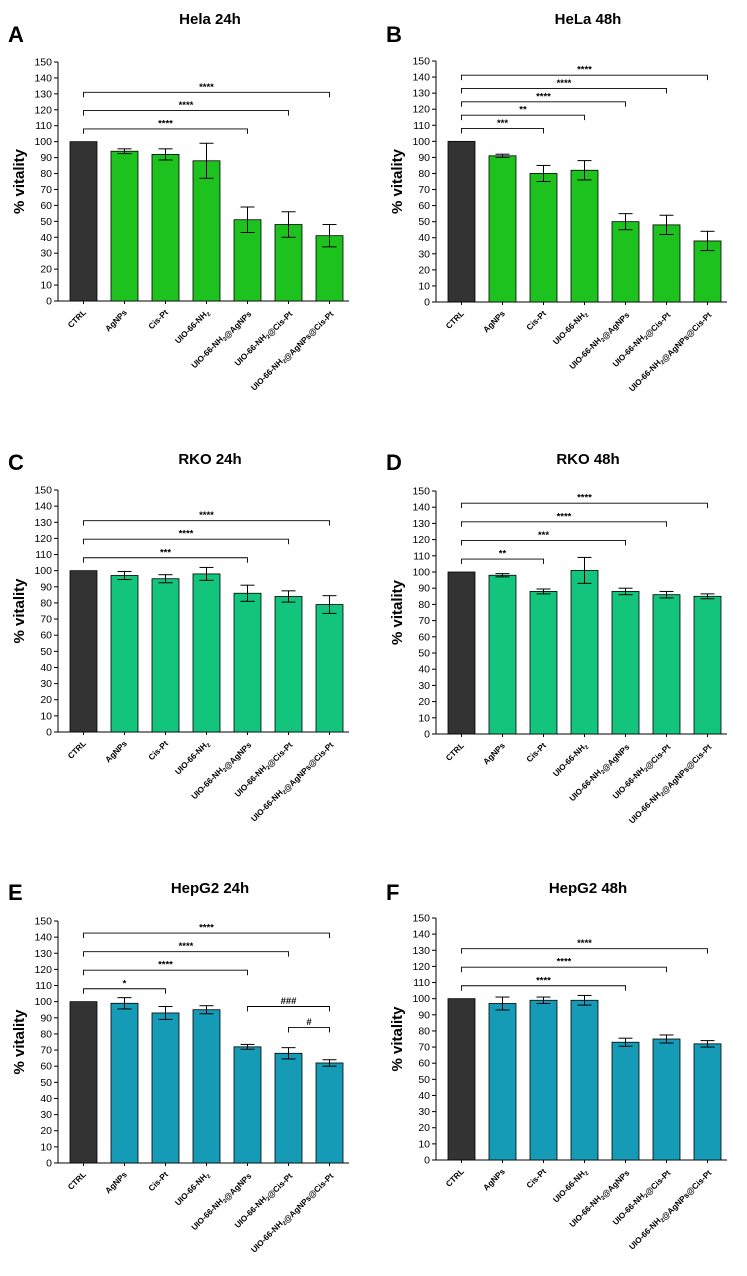  Describe the element at coordinates (424, 718) in the screenshot. I see `y-tick-label: 10` at that location.